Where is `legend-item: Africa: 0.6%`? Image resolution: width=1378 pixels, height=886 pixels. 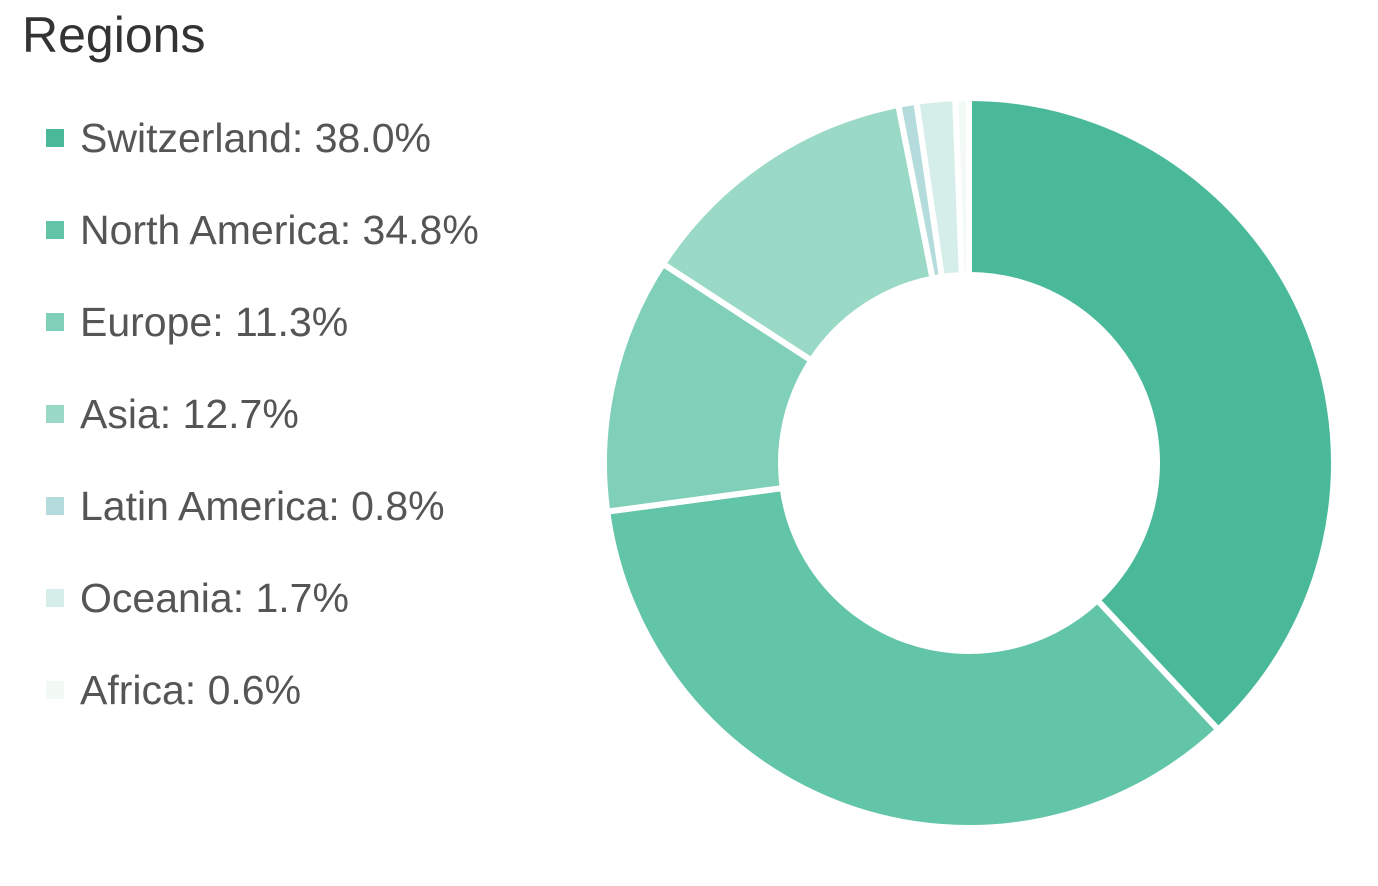 legend-item: Africa: 0.6% is located at coordinates (262, 690).